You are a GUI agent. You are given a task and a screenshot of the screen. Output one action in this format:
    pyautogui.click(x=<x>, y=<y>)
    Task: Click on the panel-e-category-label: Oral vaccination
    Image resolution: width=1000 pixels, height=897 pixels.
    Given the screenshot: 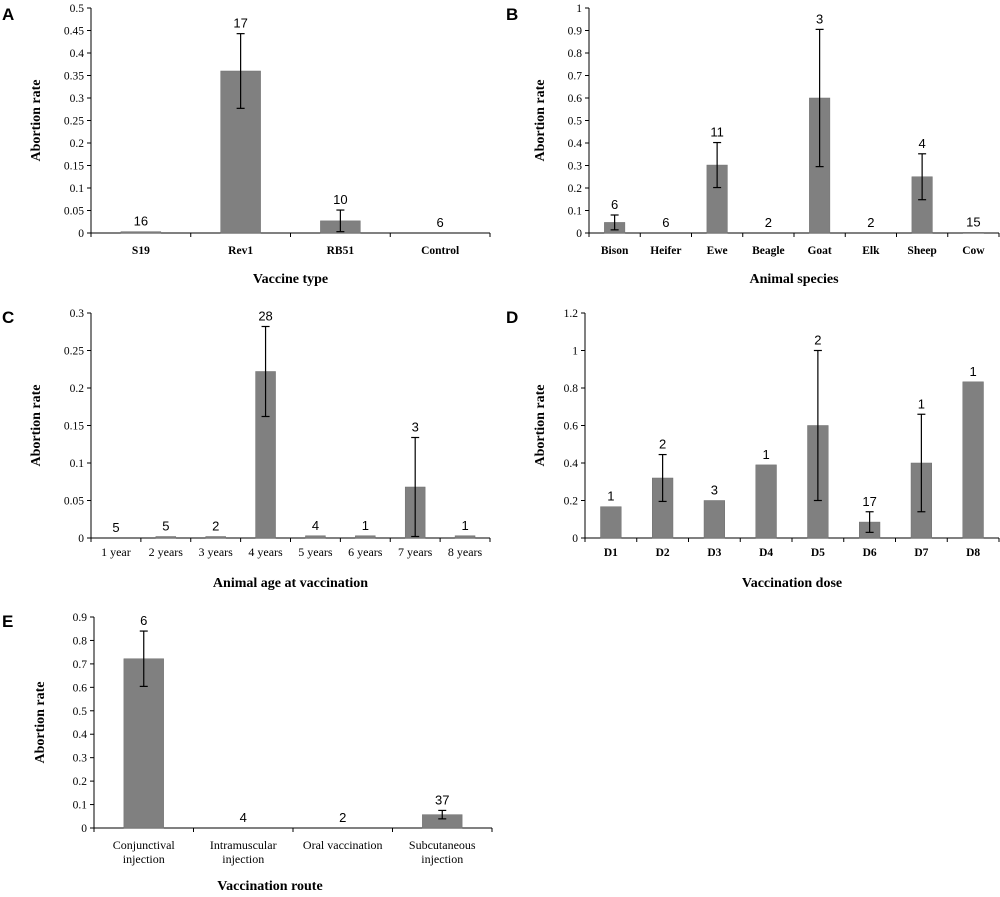 What is the action you would take?
    pyautogui.click(x=343, y=845)
    